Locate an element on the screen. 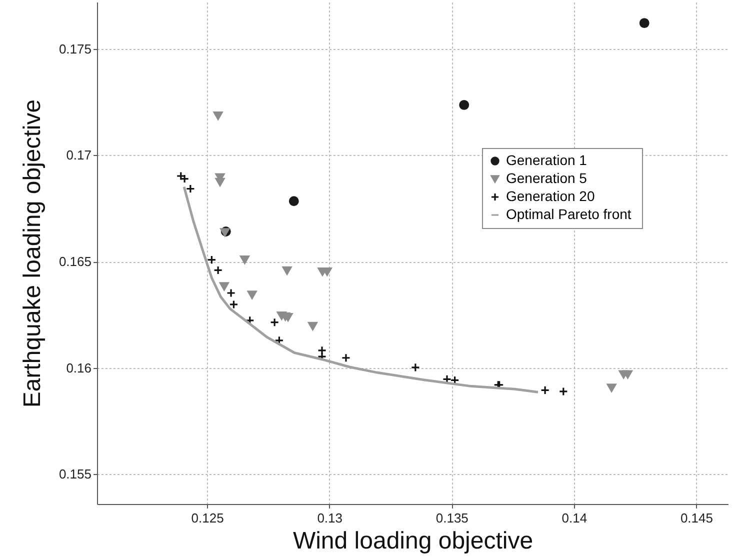  x-tick-label: 0.145 is located at coordinates (696, 518).